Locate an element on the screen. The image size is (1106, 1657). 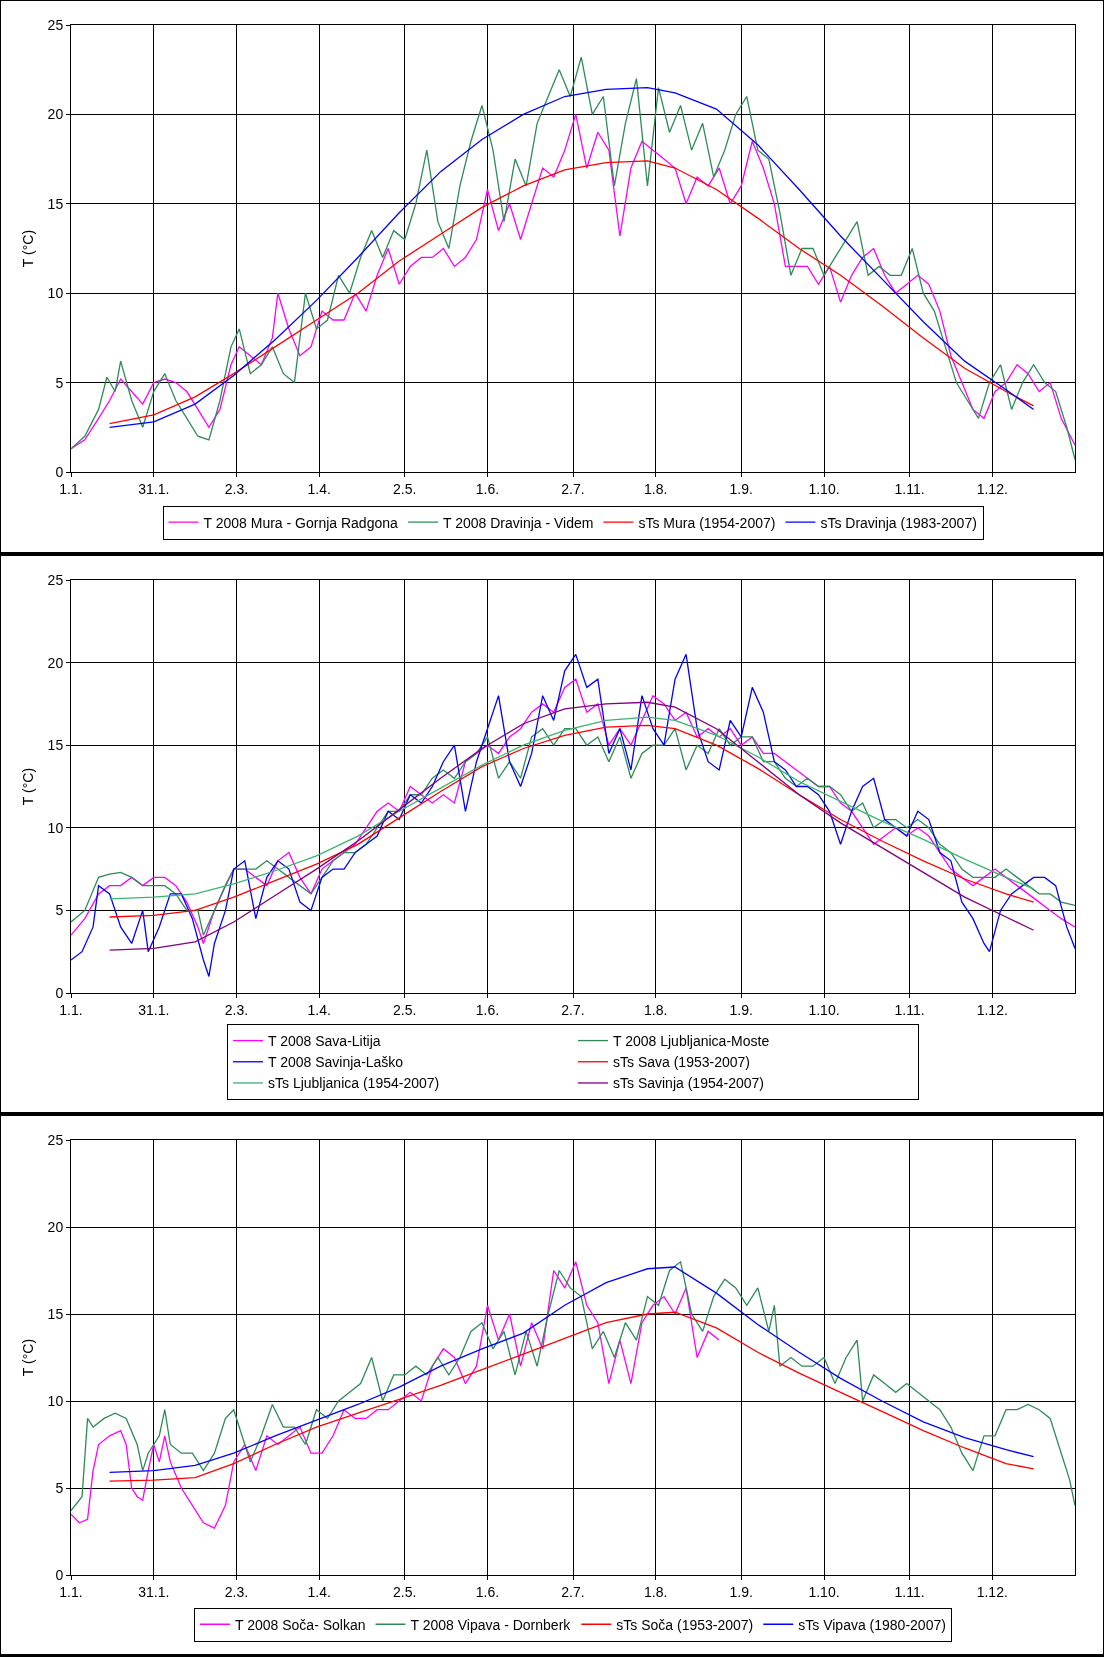
legend-label: sTs Ljubljanica (1954-2007) is located at coordinates (354, 1083).